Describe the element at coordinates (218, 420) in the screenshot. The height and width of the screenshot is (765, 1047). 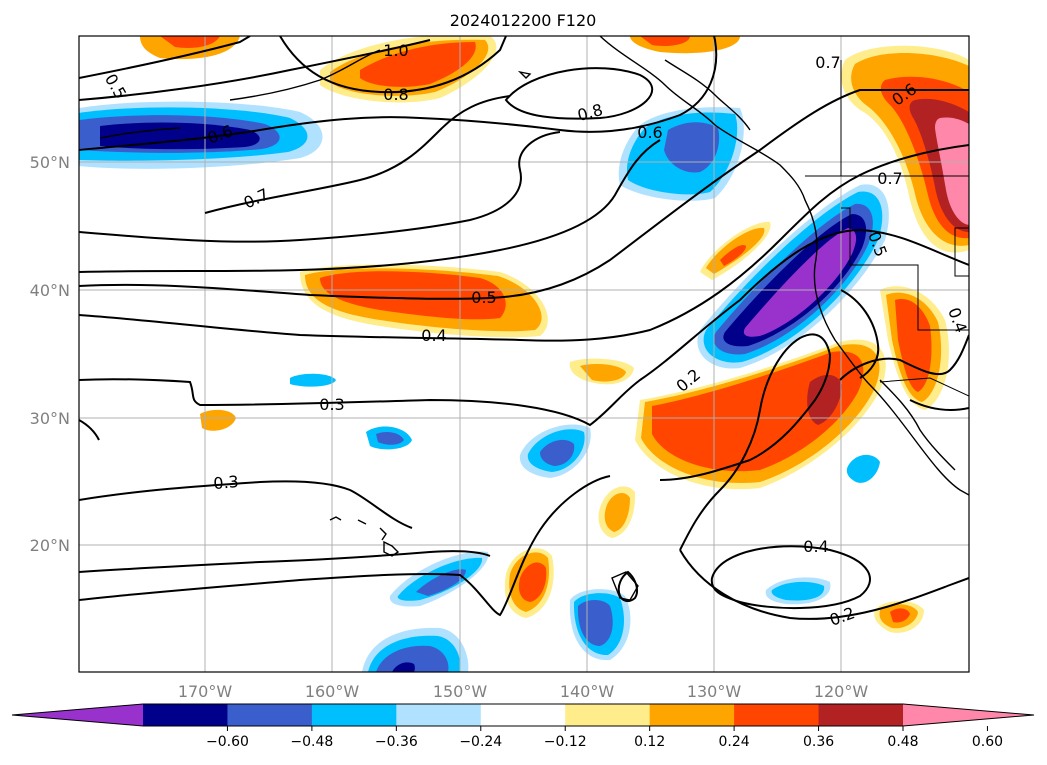
I see `pos-blob-small-hi1` at that location.